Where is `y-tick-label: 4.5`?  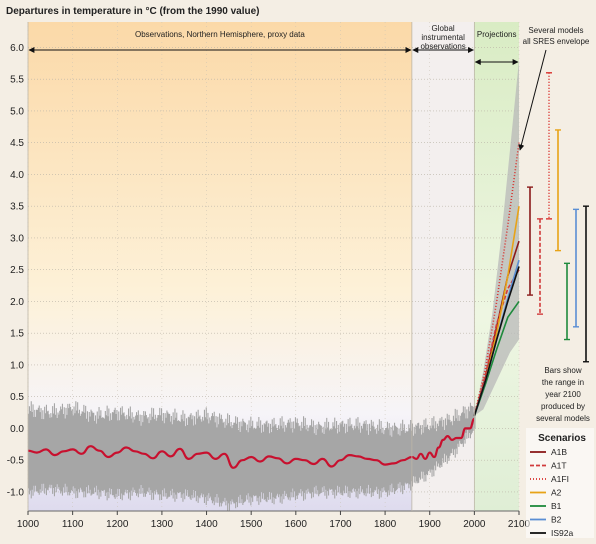
y-tick-label: 4.5 is located at coordinates (17, 143).